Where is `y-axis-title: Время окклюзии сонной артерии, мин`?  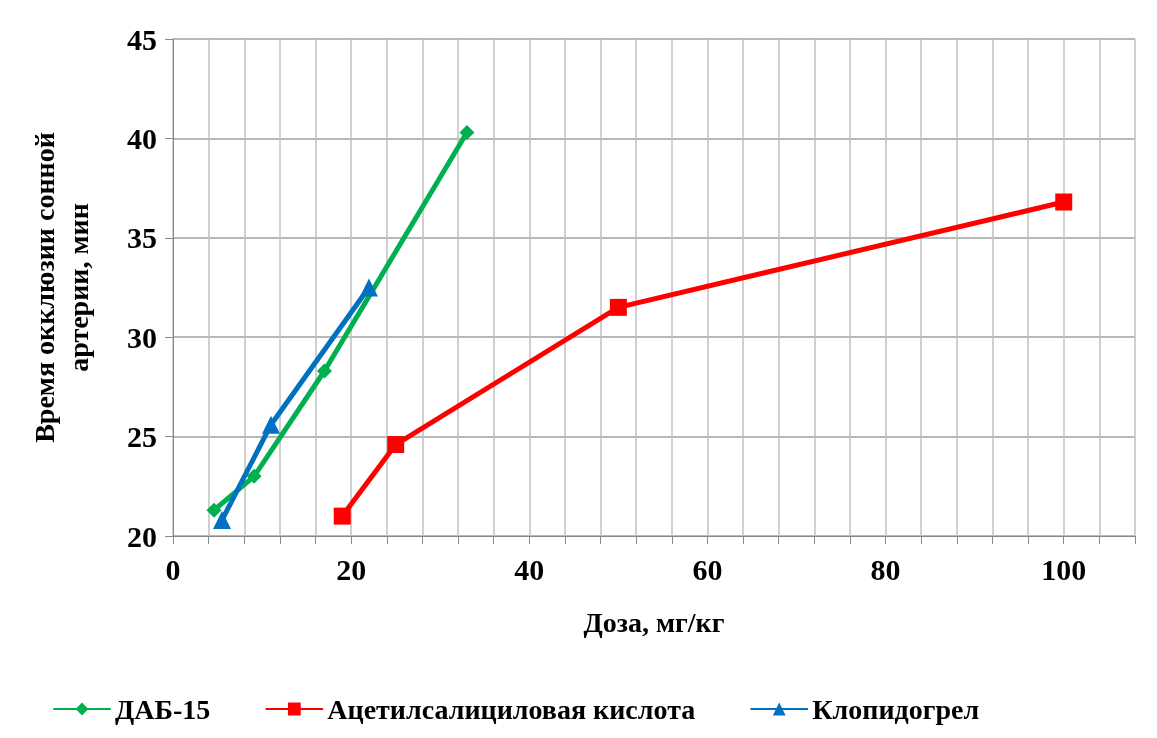 y-axis-title: Время окклюзии сонной артерии, мин is located at coordinates (61, 287).